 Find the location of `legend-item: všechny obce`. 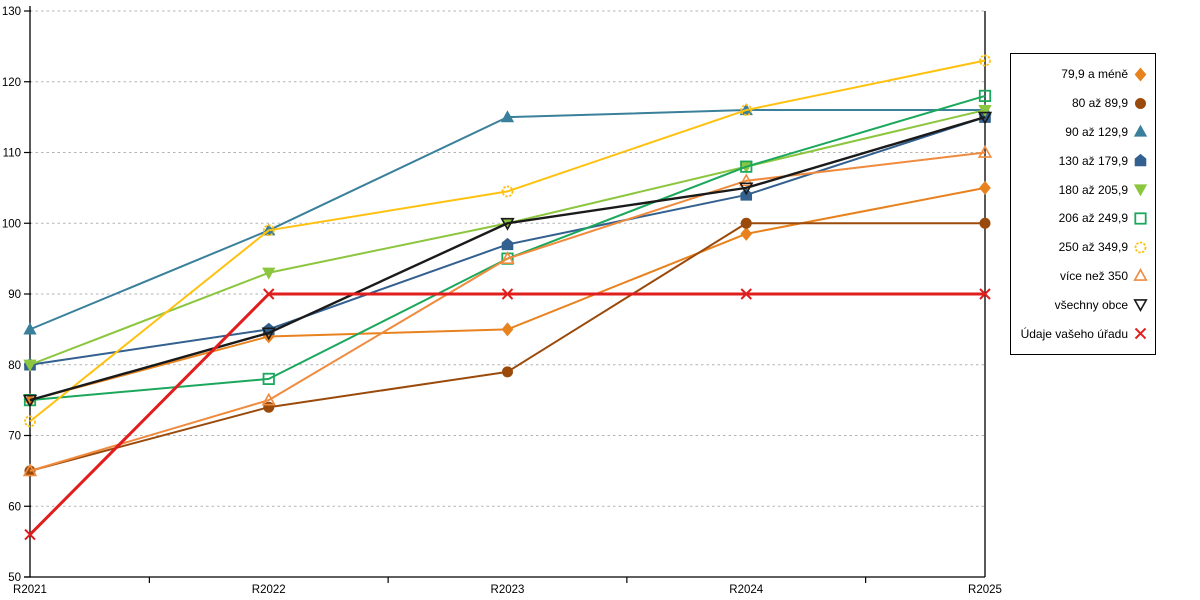

legend-item: všechny obce is located at coordinates (1083, 305).